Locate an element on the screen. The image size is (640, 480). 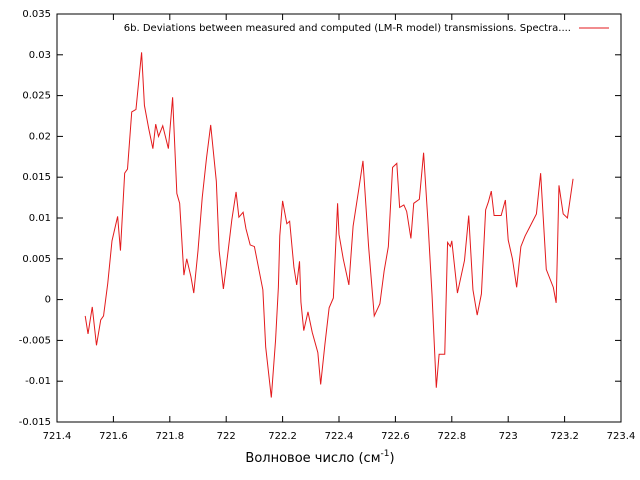
x-tick-label: 722.2 is located at coordinates (282, 436).